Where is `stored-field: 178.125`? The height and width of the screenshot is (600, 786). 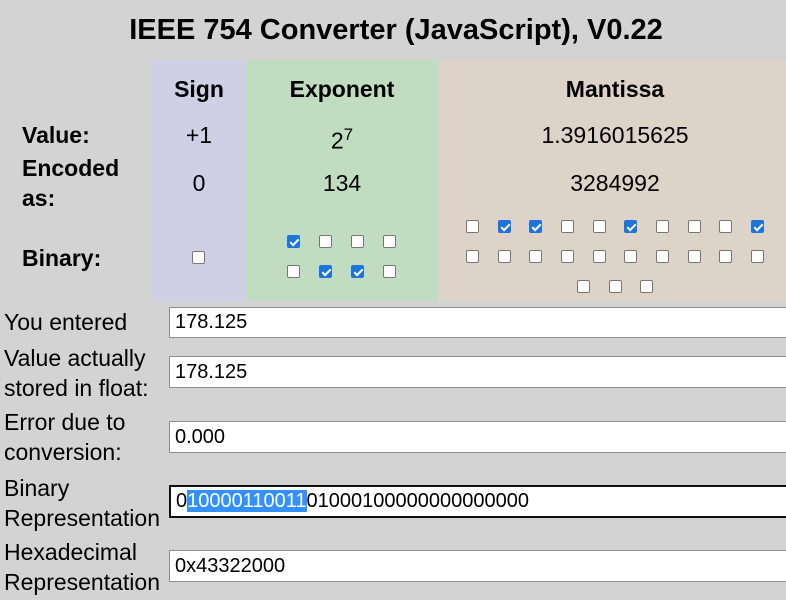 stored-field: 178.125 is located at coordinates (477, 372).